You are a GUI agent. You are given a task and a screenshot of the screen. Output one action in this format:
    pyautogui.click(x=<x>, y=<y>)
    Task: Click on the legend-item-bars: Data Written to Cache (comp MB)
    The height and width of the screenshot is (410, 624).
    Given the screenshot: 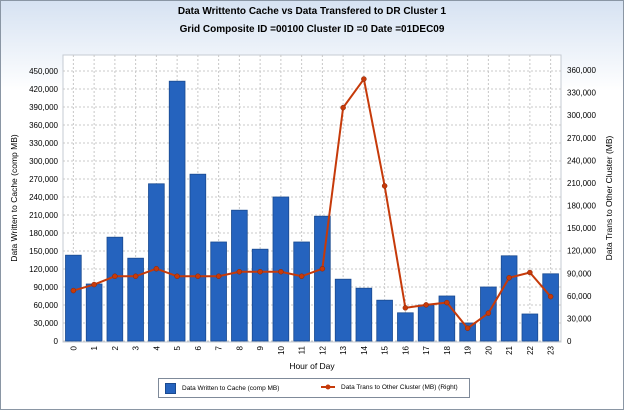 What is the action you would take?
    pyautogui.click(x=222, y=388)
    